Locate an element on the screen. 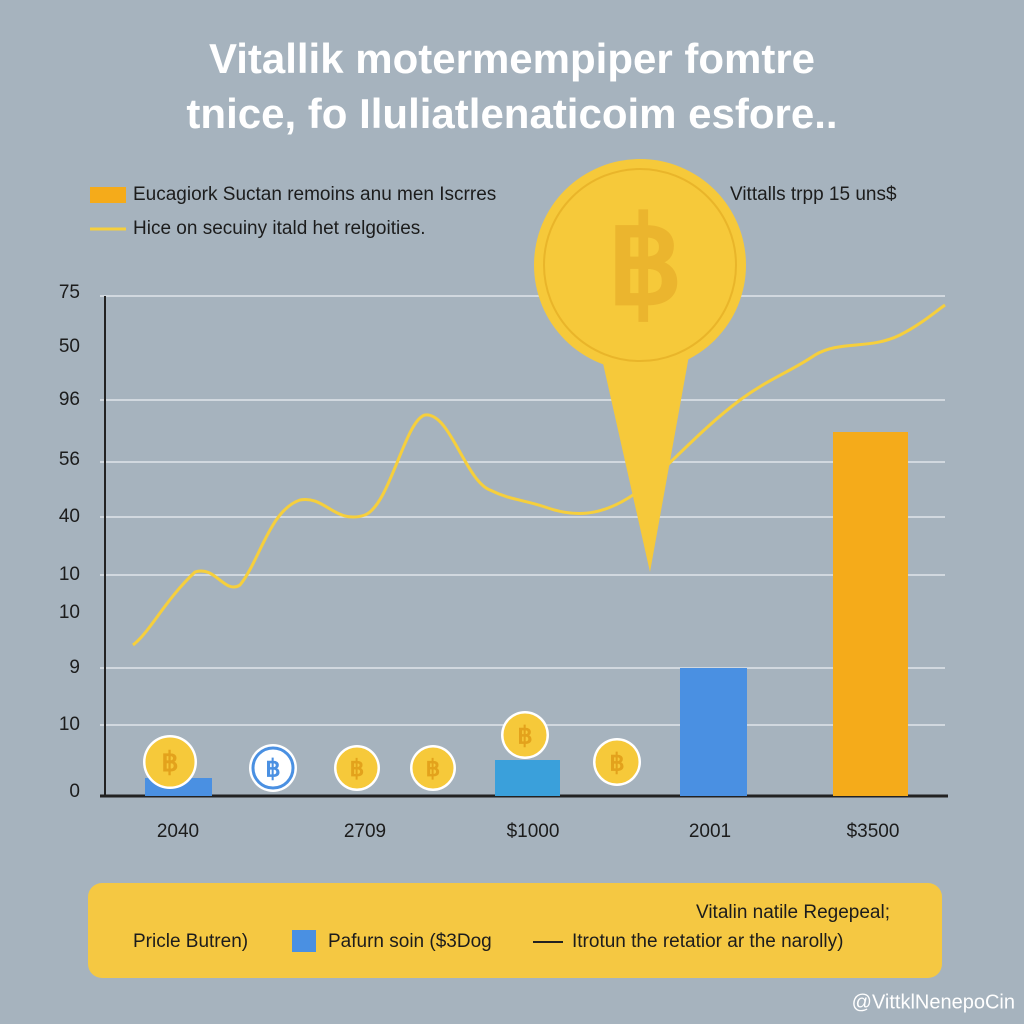 This screenshot has height=1024, width=1024. x-axis-label: $3500 is located at coordinates (873, 831).